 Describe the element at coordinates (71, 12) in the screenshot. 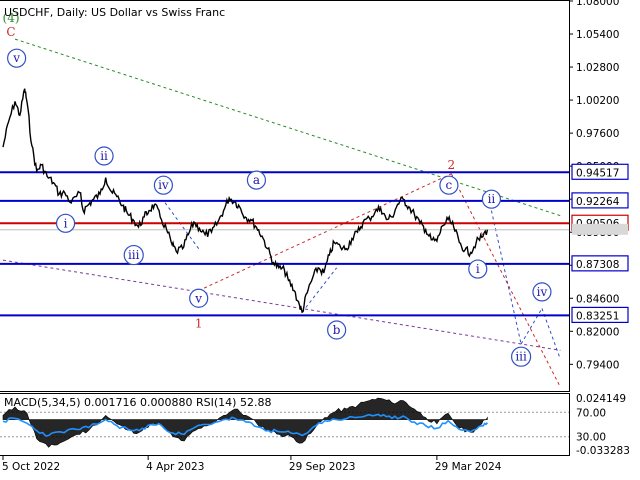

I see `timeframe-text: Daily` at that location.